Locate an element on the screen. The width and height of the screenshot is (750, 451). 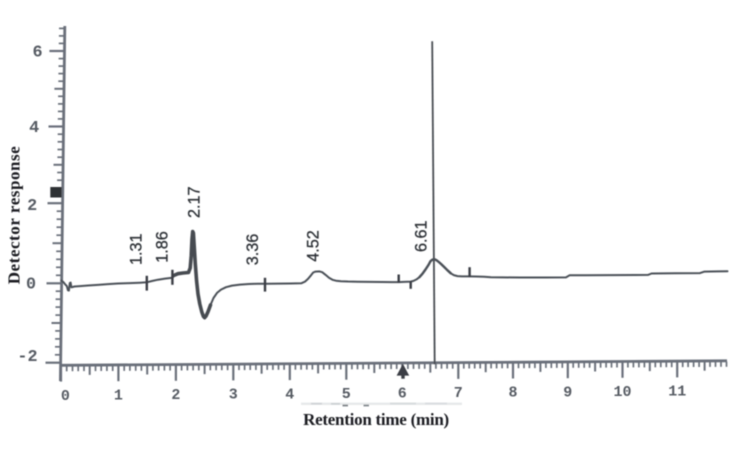
svg-text: 8 is located at coordinates (512, 393).